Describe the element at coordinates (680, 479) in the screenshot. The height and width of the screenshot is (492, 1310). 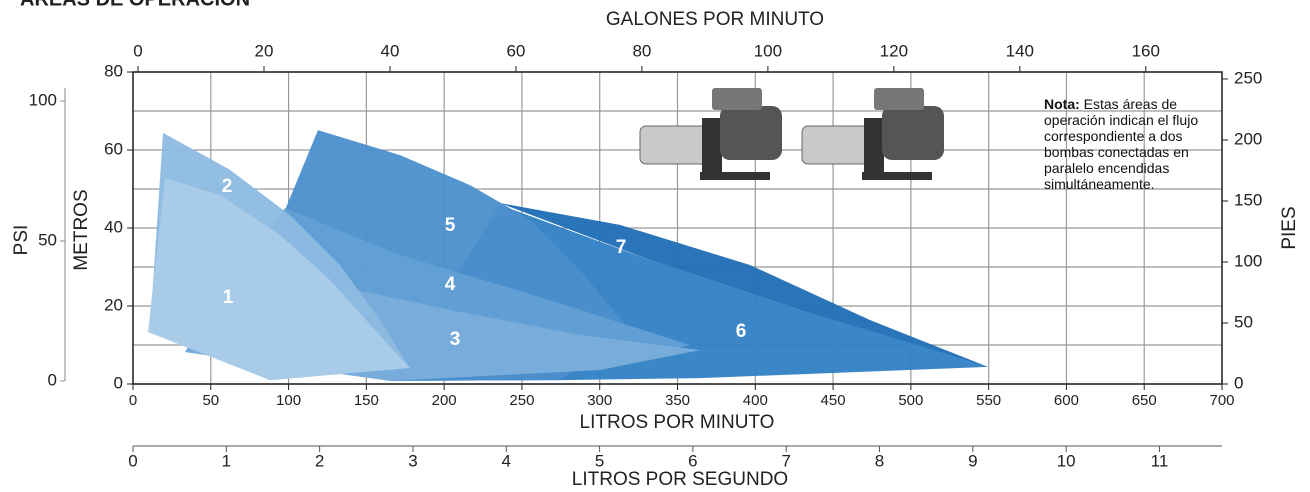
I see `x3-axis-label: LITROS POR SEGUNDO` at that location.